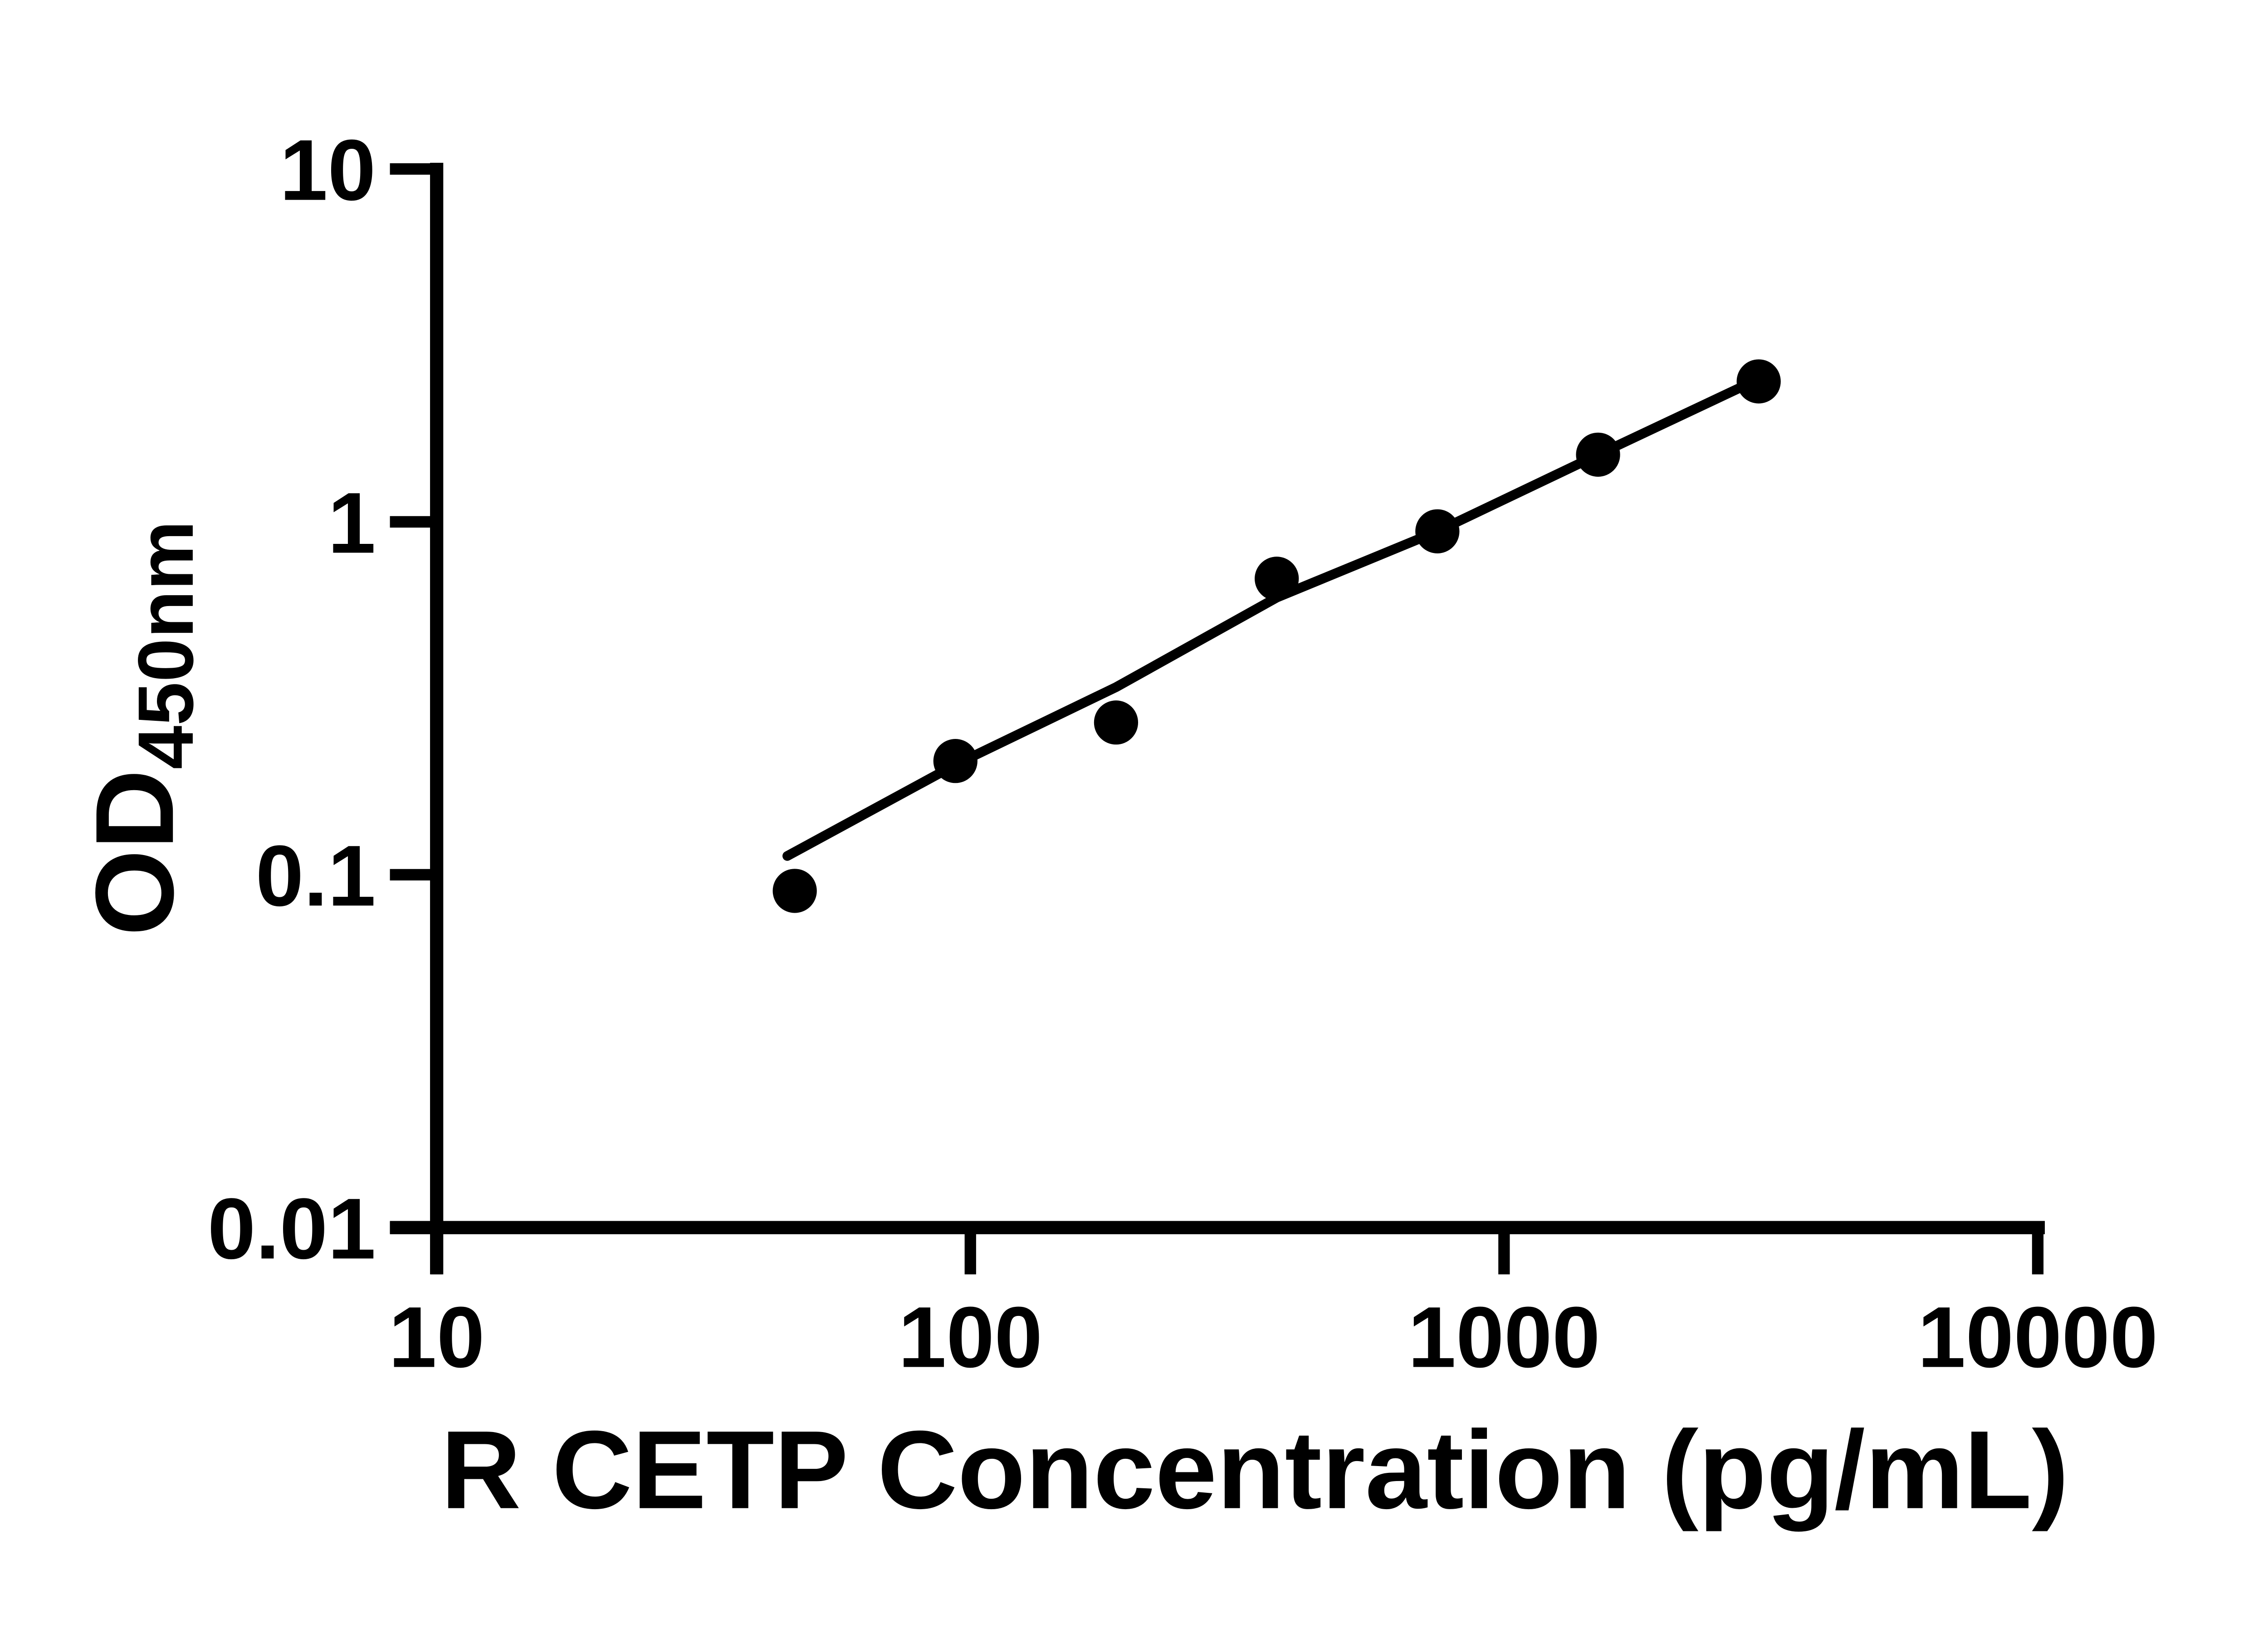 This screenshot has height=1633, width=2268. Describe the element at coordinates (352, 523) in the screenshot. I see `y-tick-label: 1` at that location.